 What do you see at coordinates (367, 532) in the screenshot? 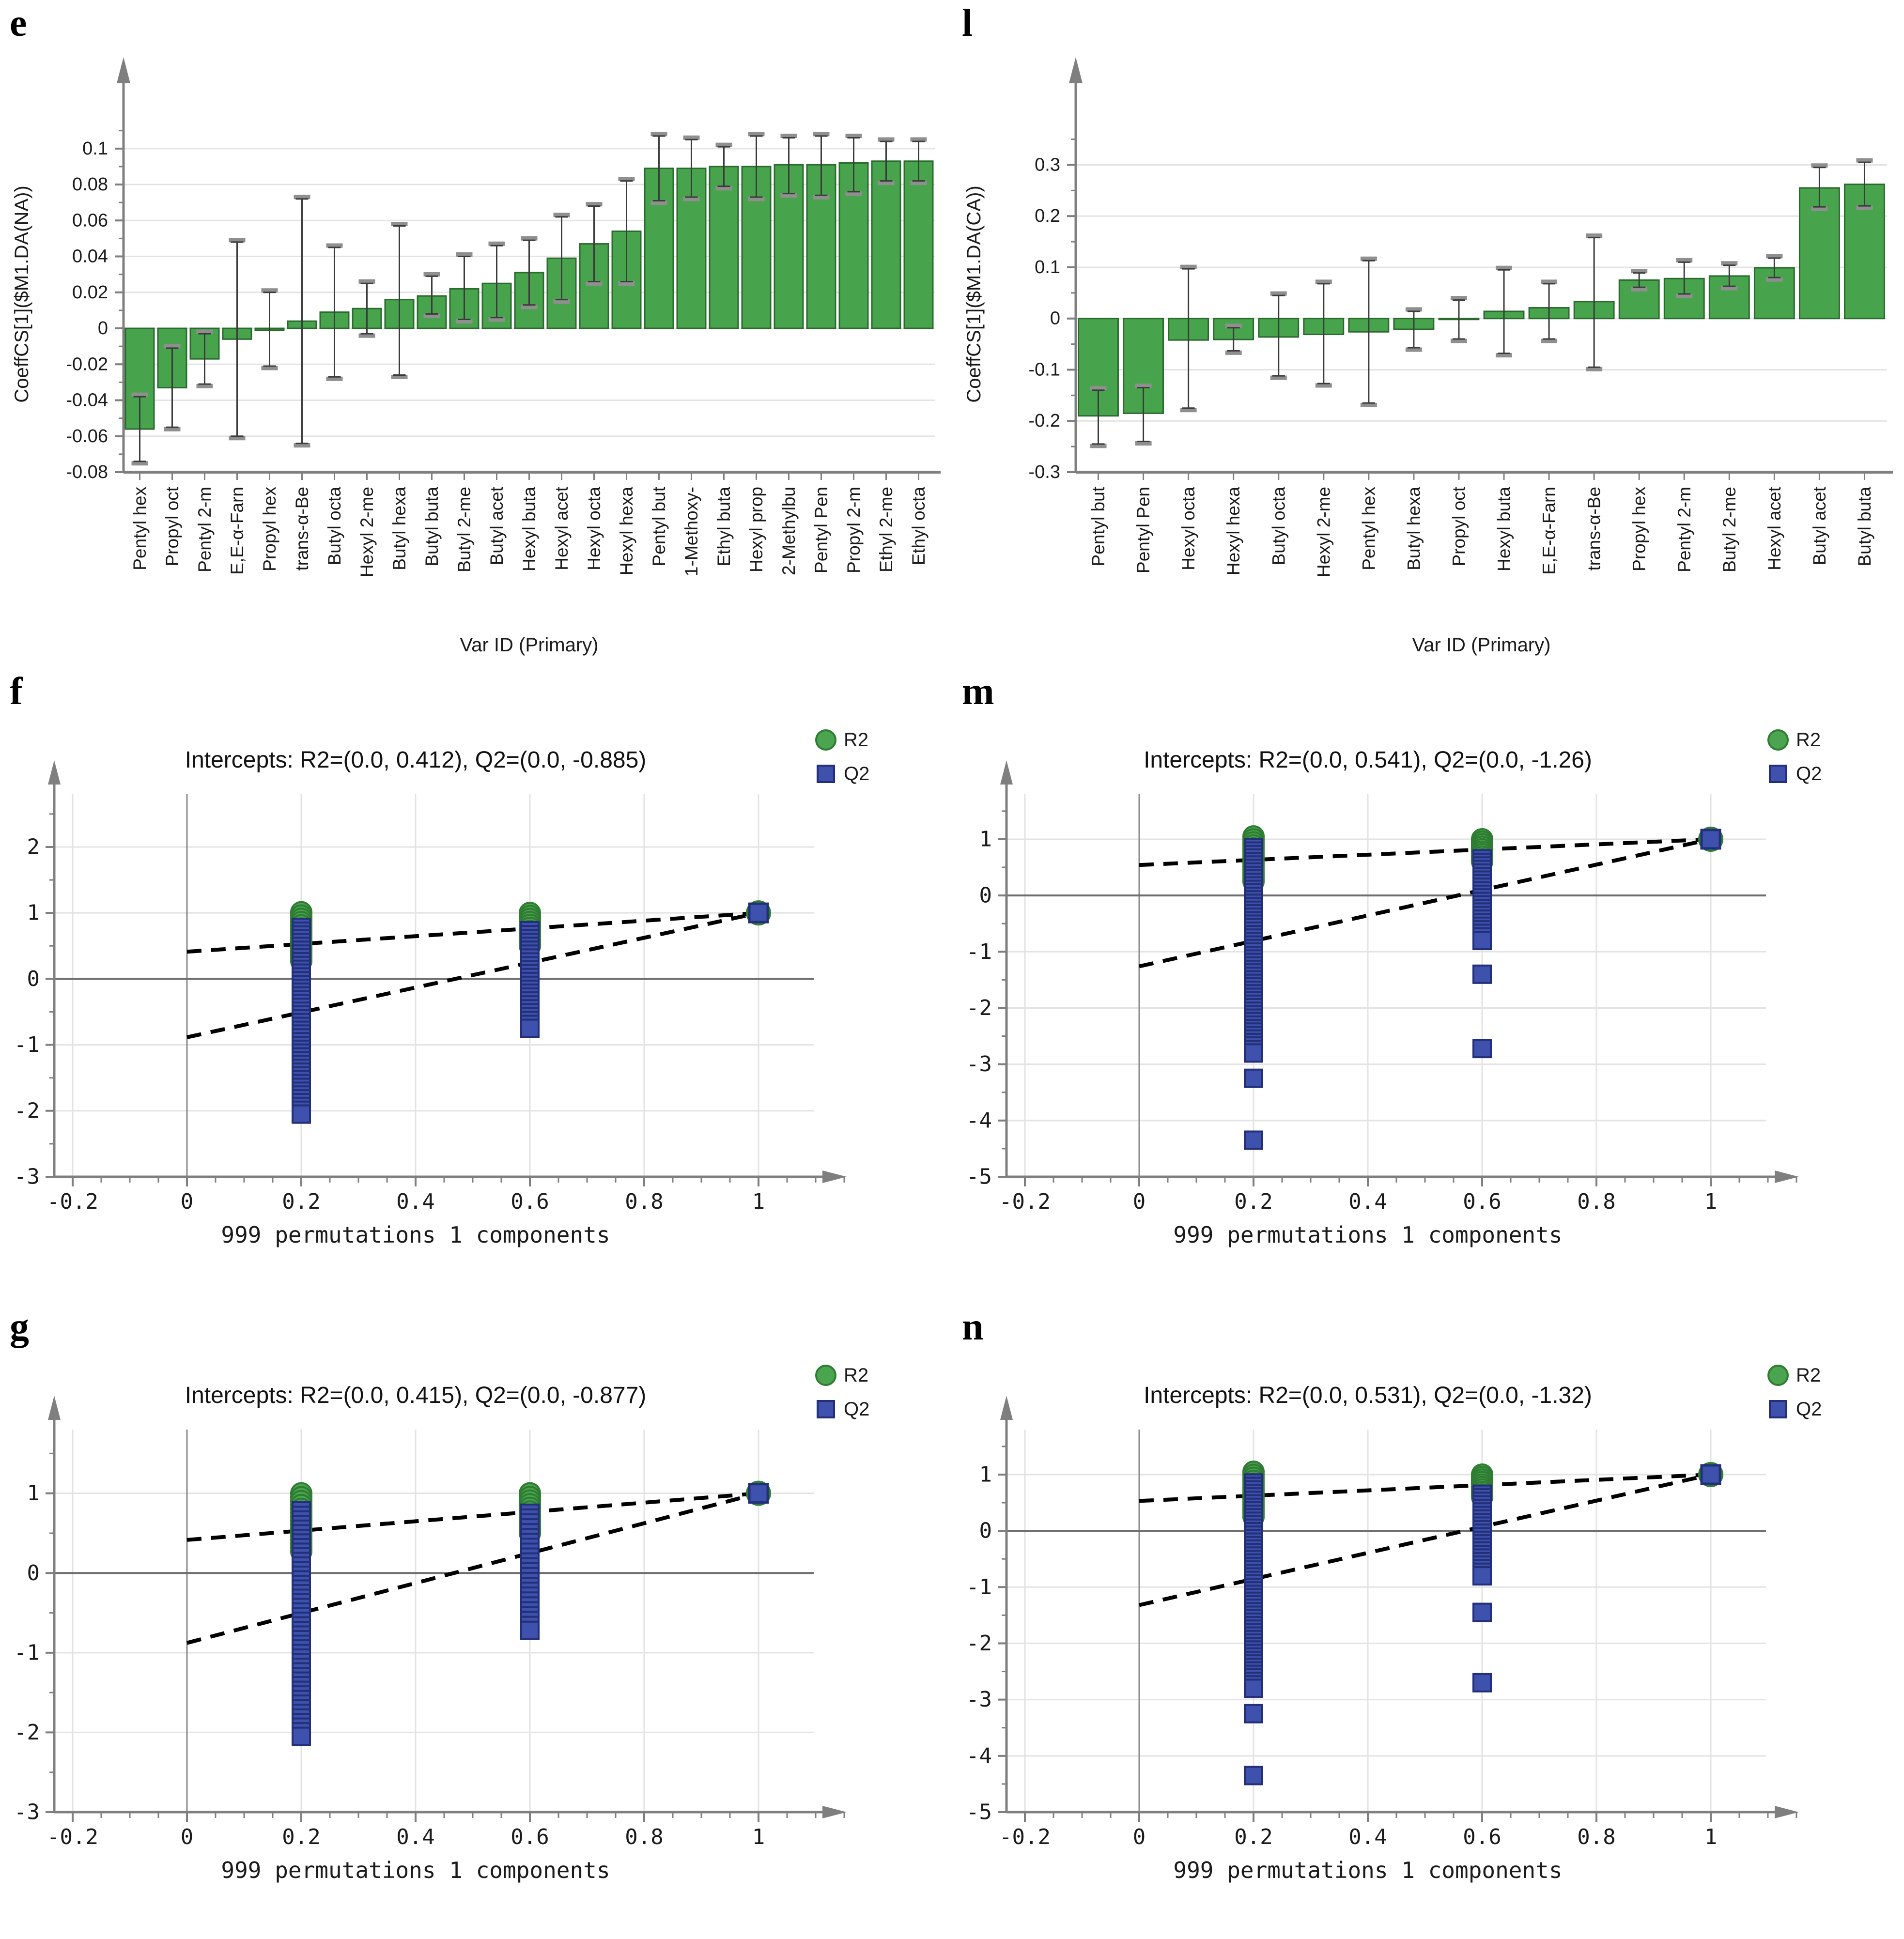
I see `x-tick-label: Hexyl 2-me` at bounding box center [367, 532].